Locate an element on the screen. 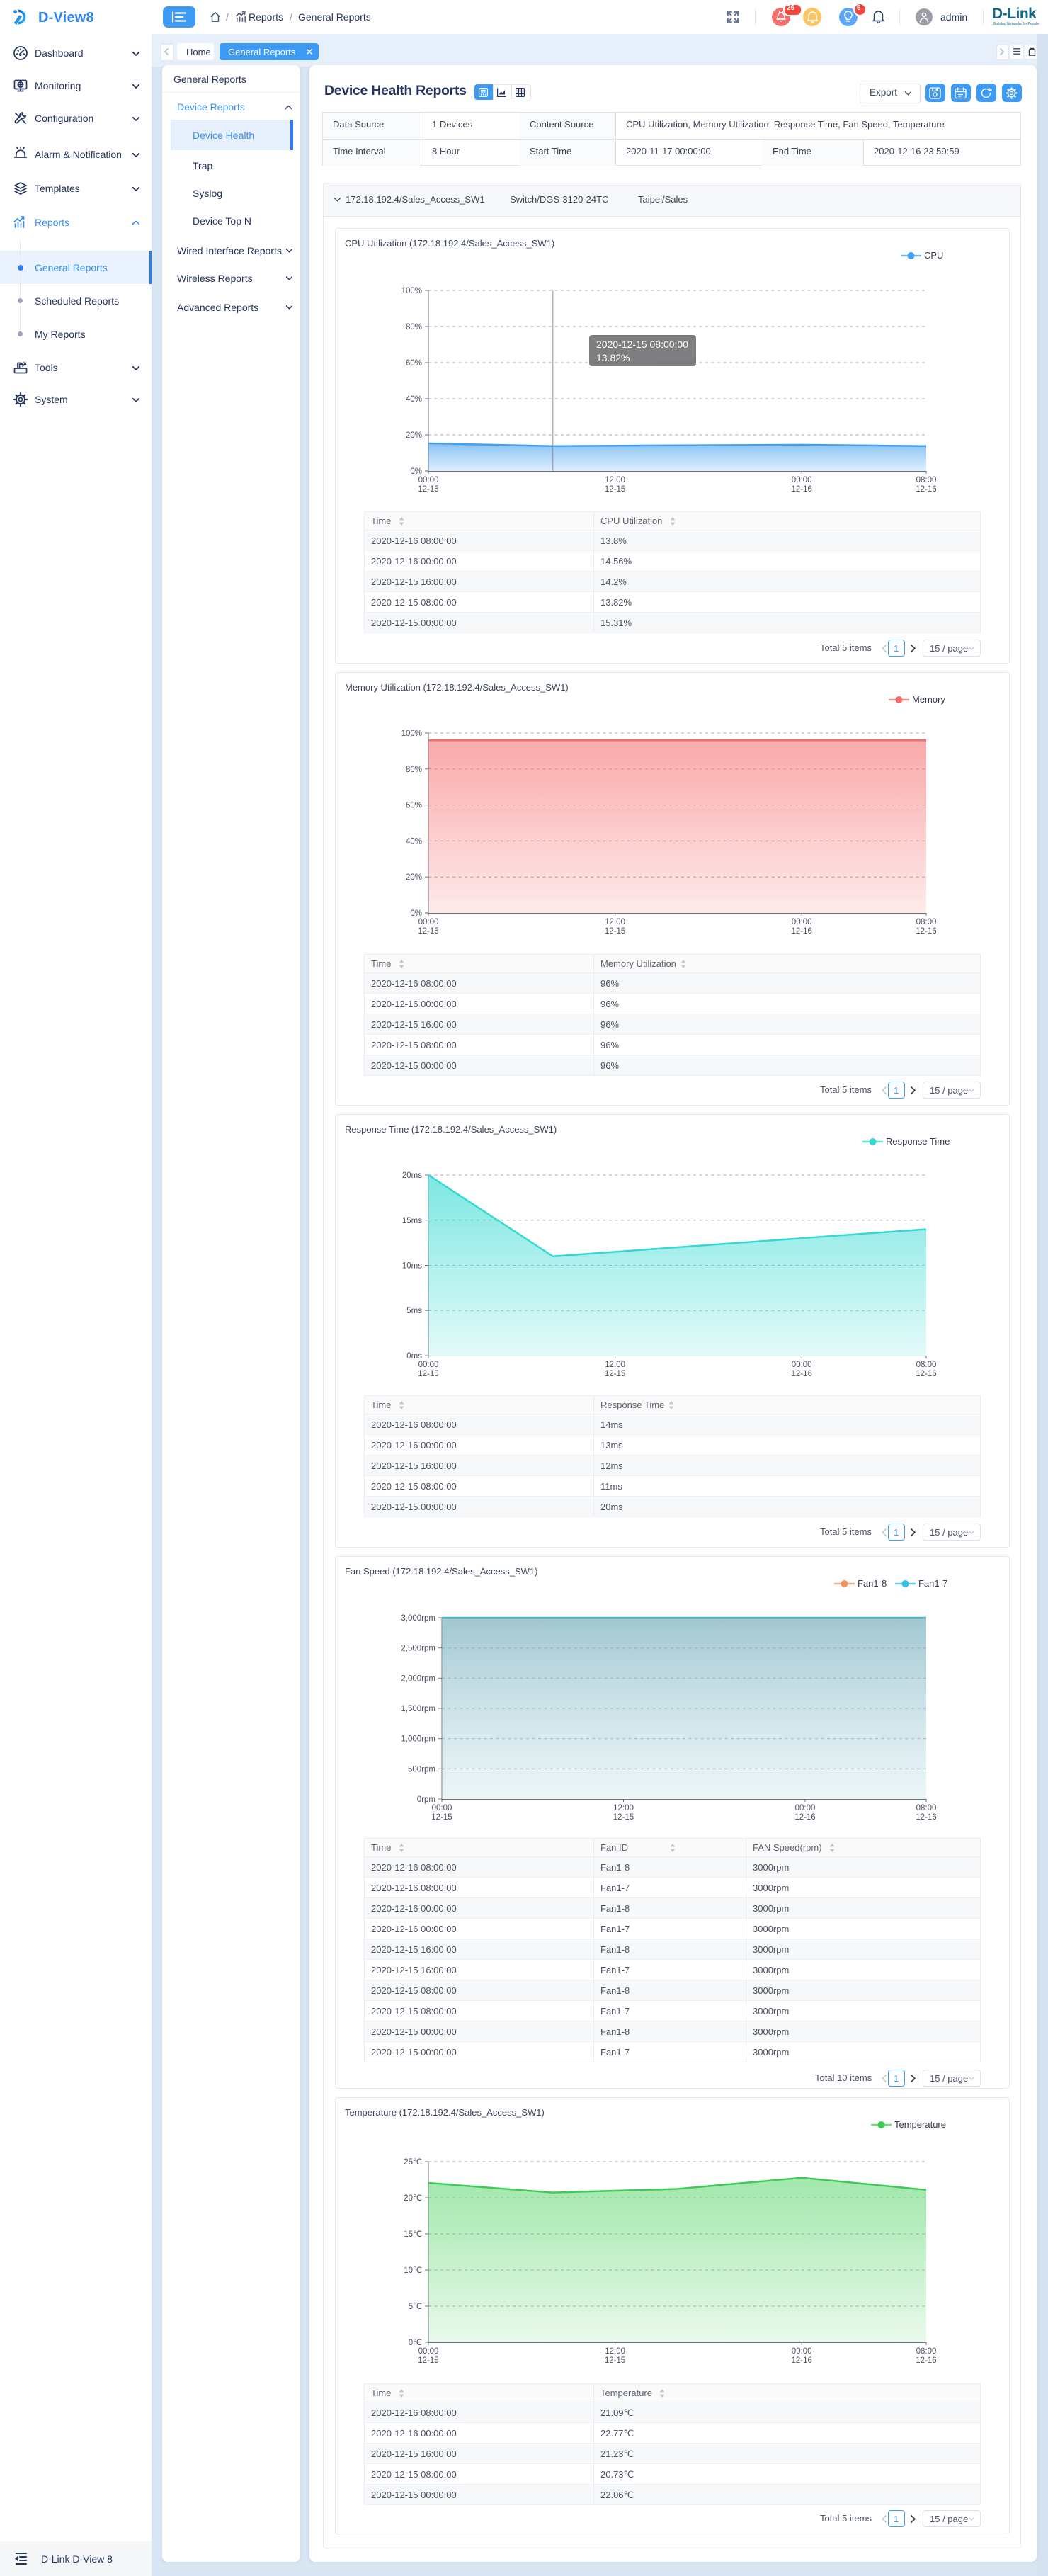 This screenshot has height=2576, width=1048. svg-text: 10ms is located at coordinates (412, 1266).